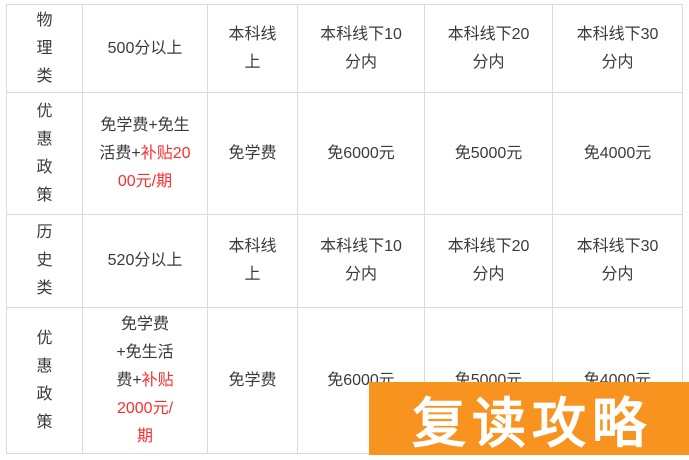 The height and width of the screenshot is (460, 689). I want to click on table-cell: 免5000元, so click(488, 153).